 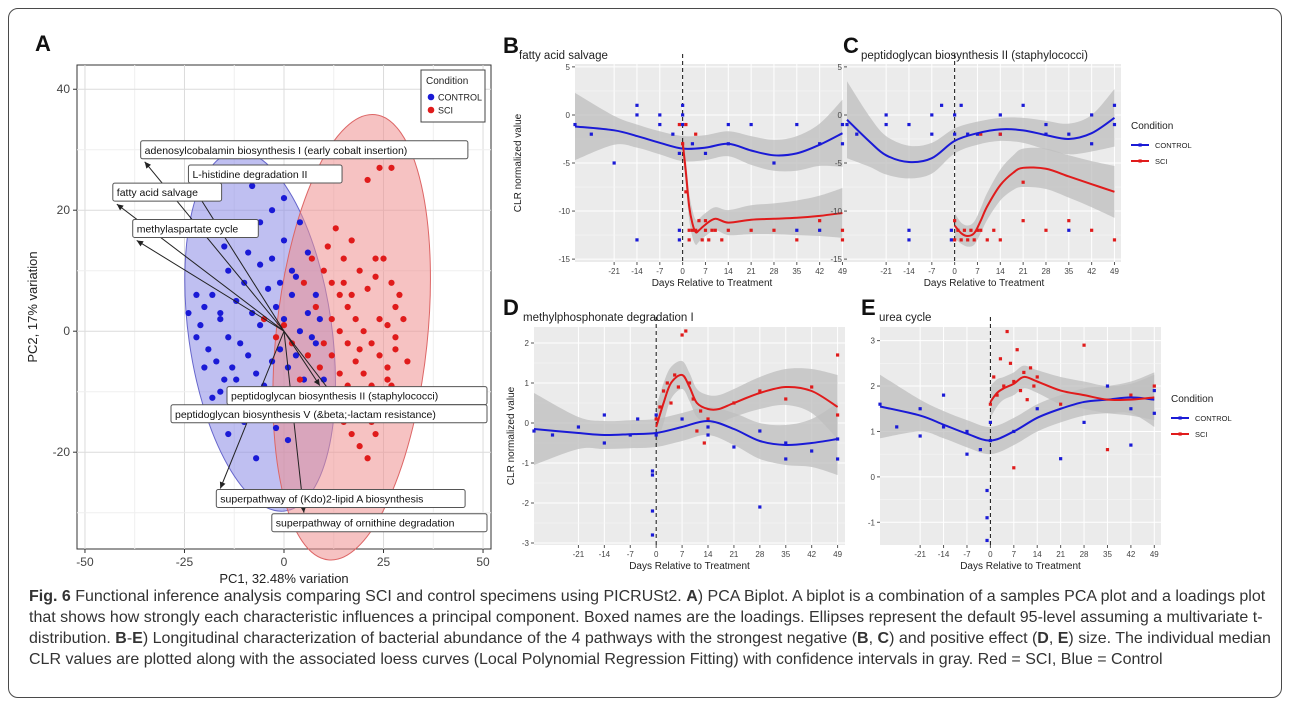 What do you see at coordinates (1140, 161) in the screenshot?
I see `legend-swatch-point` at bounding box center [1140, 161].